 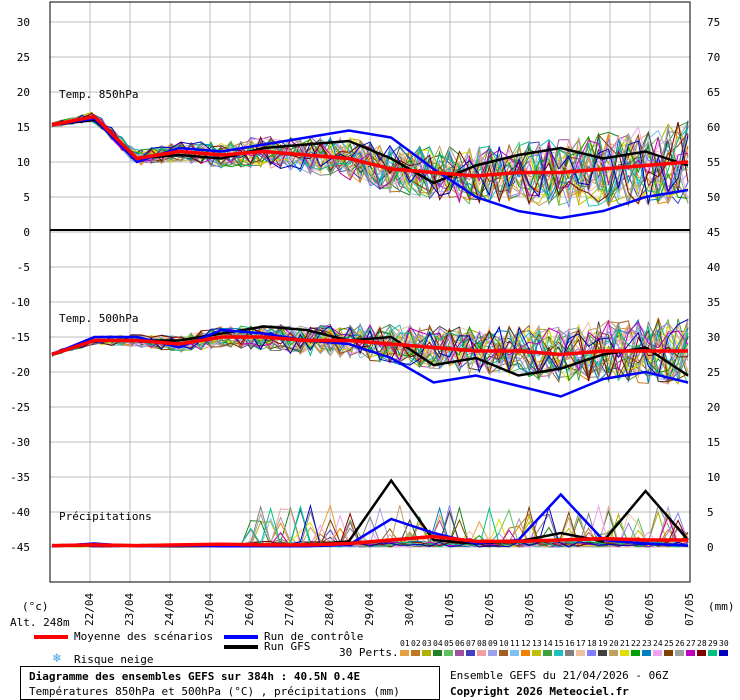 I want to click on x-date-label: 23/04, so click(x=129, y=609).